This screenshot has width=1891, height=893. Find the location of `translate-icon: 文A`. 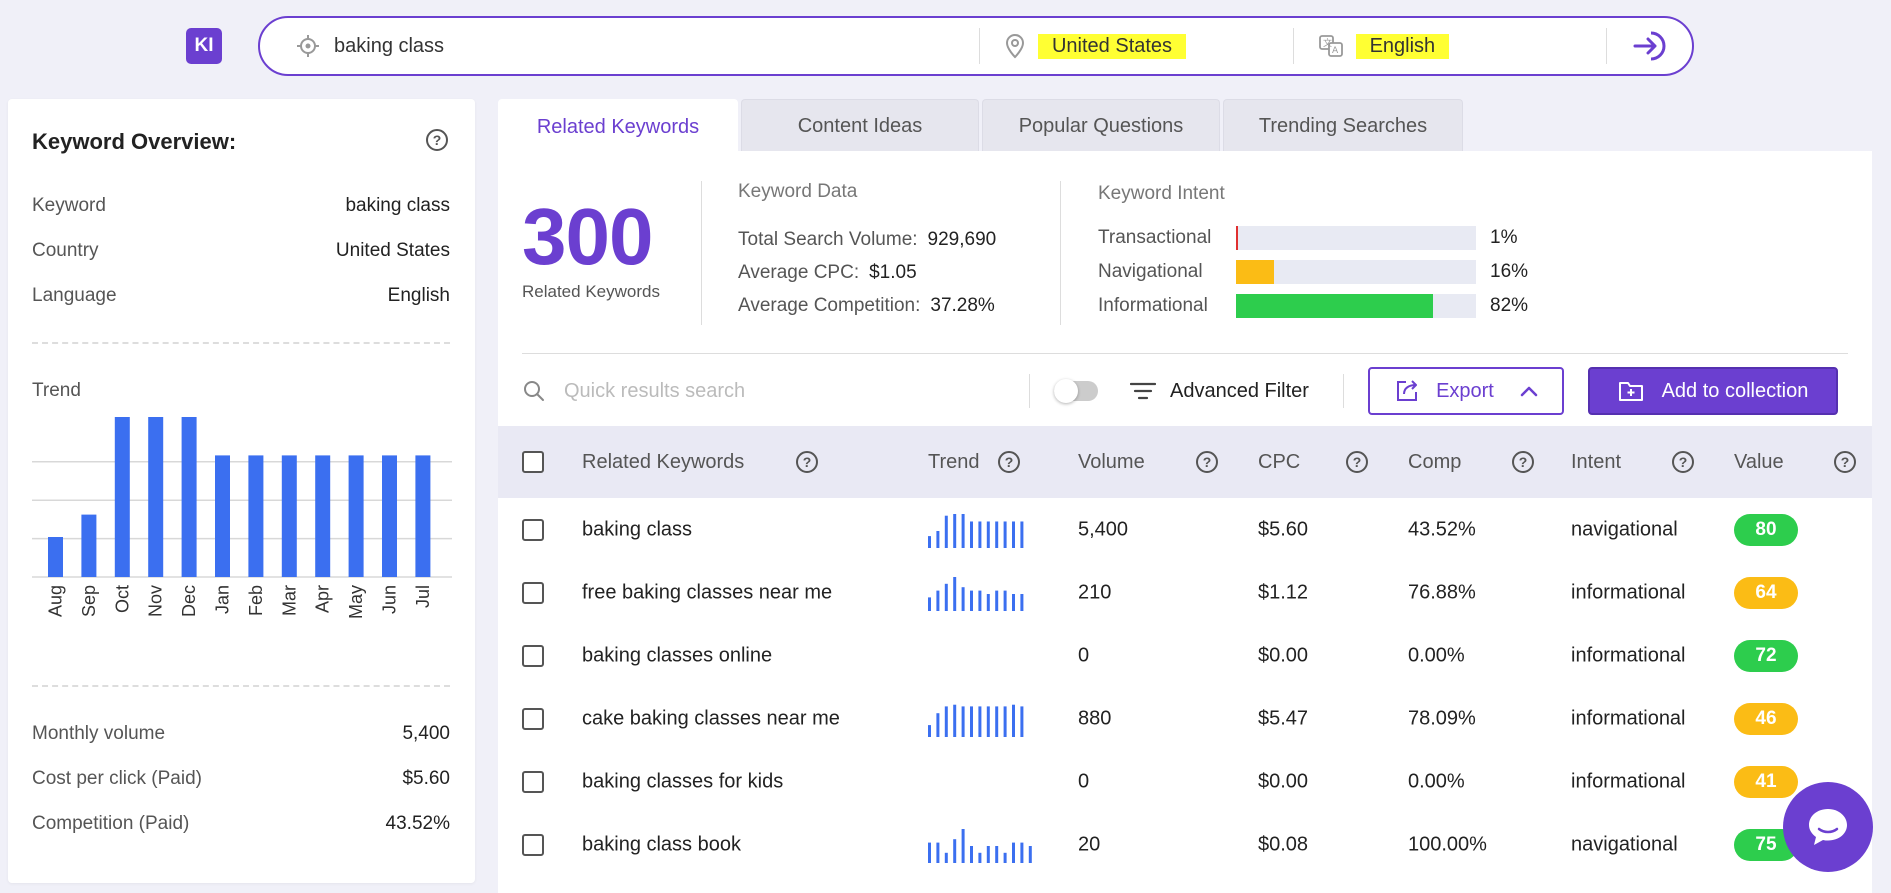

translate-icon: 文A is located at coordinates (1330, 46).